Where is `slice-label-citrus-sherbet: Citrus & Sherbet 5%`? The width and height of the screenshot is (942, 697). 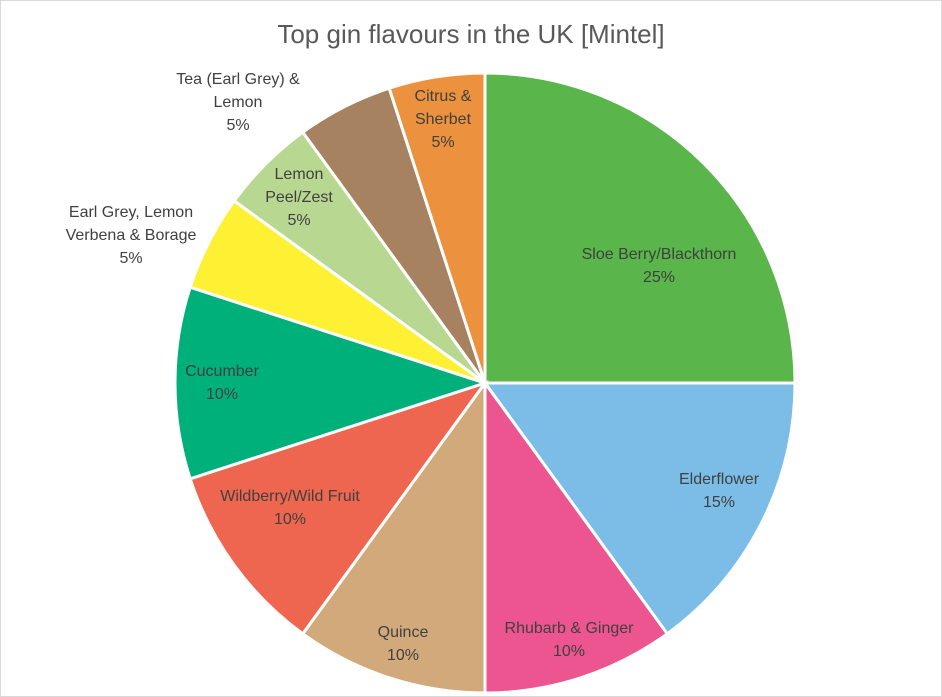
slice-label-citrus-sherbet: Citrus & Sherbet 5% is located at coordinates (443, 119).